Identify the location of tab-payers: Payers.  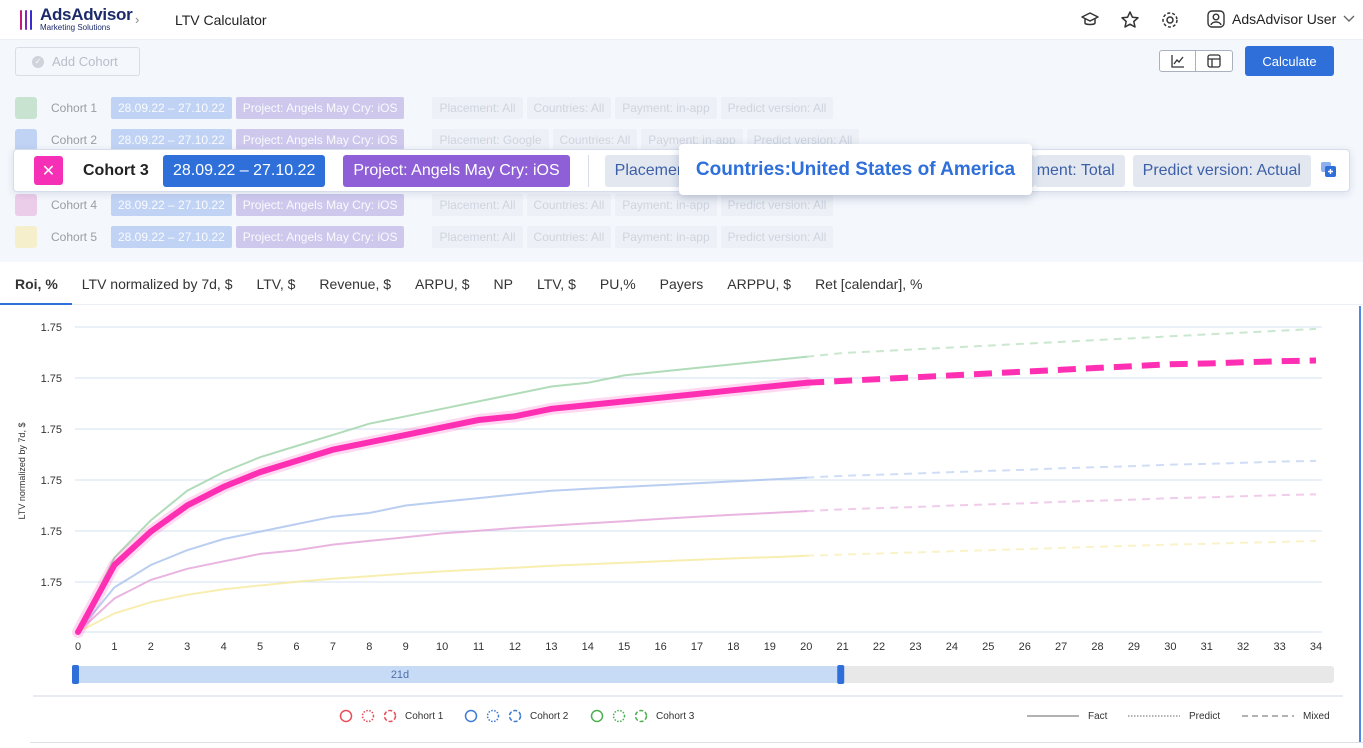
(681, 283).